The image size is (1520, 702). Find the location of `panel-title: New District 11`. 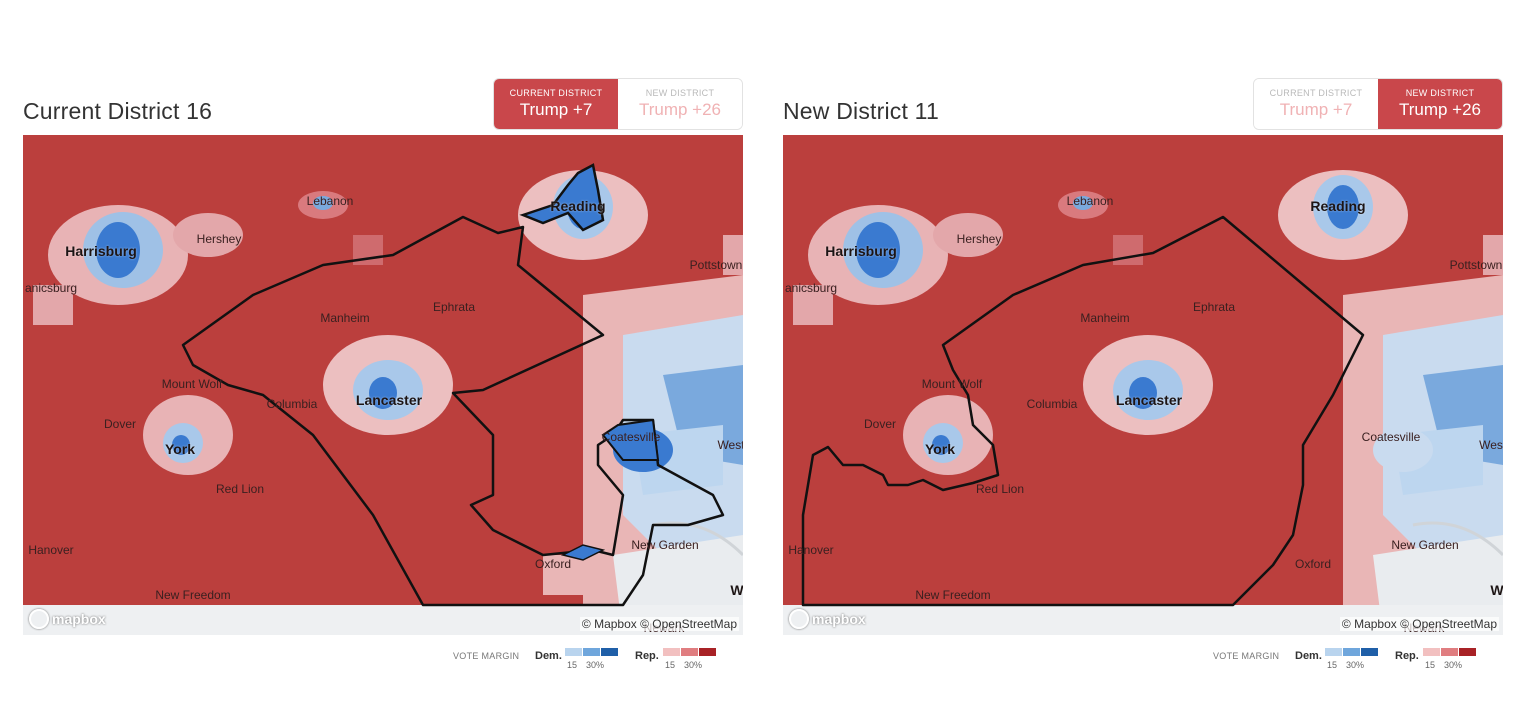

panel-title: New District 11 is located at coordinates (861, 111).